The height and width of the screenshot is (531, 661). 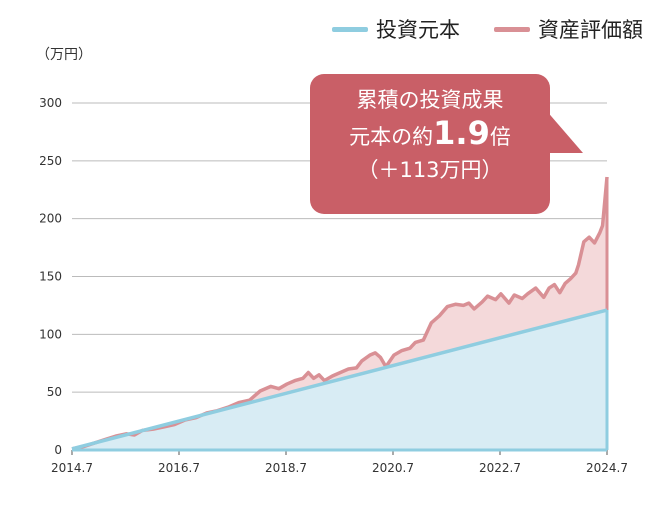 I want to click on legend-item-valuation: 資産評価額, so click(x=568, y=29).